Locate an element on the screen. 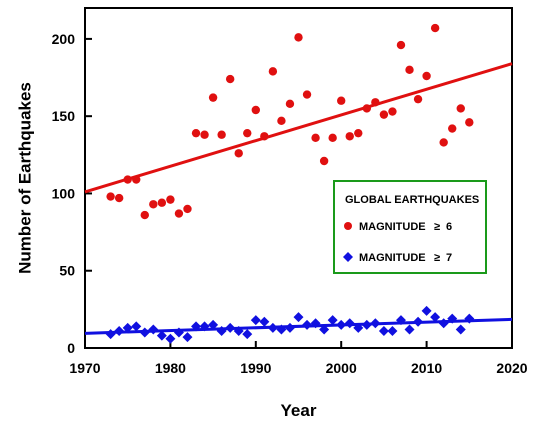  legend-box is located at coordinates (410, 227).